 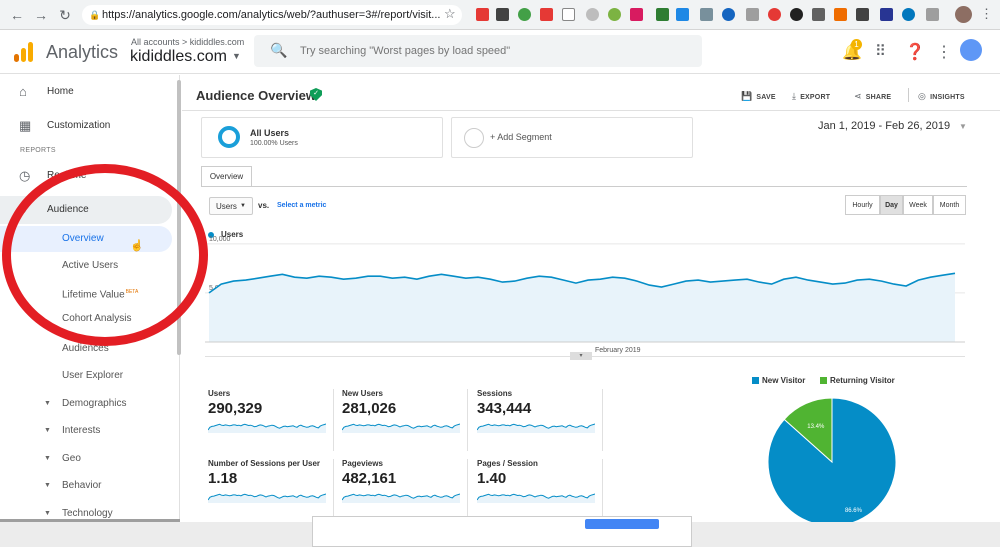 What do you see at coordinates (986, 13) in the screenshot?
I see `browser-menu-icon: ⋮` at bounding box center [986, 13].